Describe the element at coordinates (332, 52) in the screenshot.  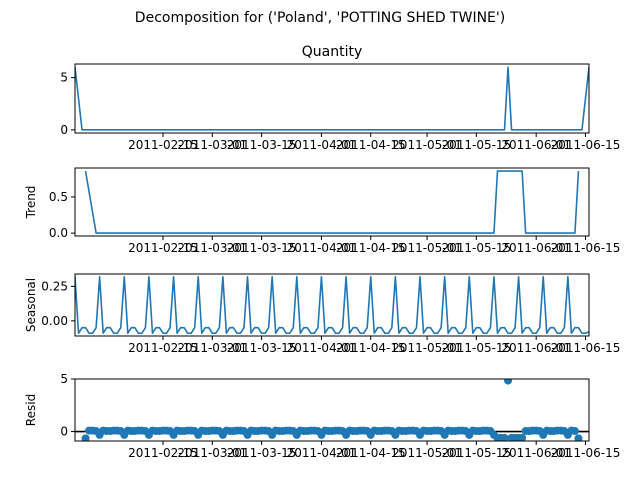
I see `panel-title: Quantity` at that location.